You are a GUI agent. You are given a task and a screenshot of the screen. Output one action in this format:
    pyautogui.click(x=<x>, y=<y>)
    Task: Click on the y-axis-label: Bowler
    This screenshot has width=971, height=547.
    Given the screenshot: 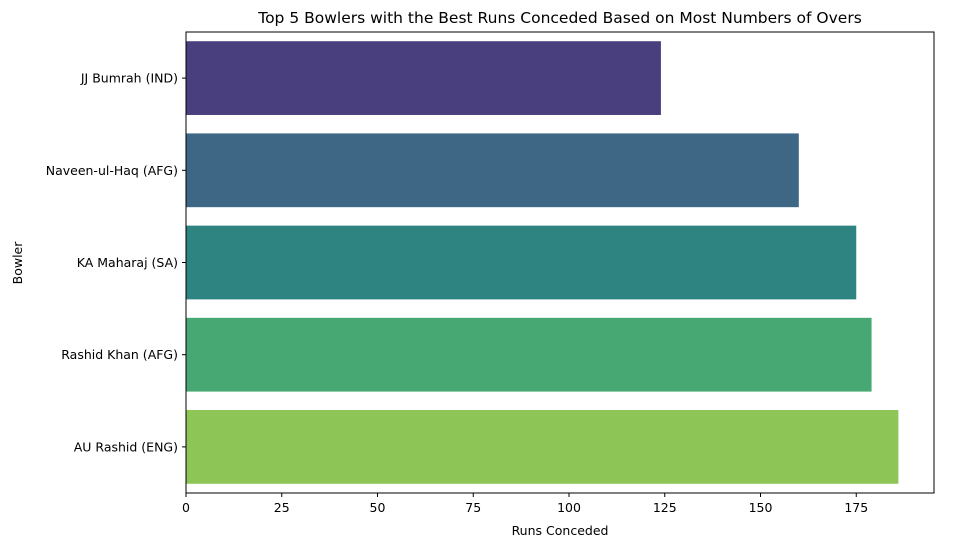 What is the action you would take?
    pyautogui.click(x=17, y=263)
    